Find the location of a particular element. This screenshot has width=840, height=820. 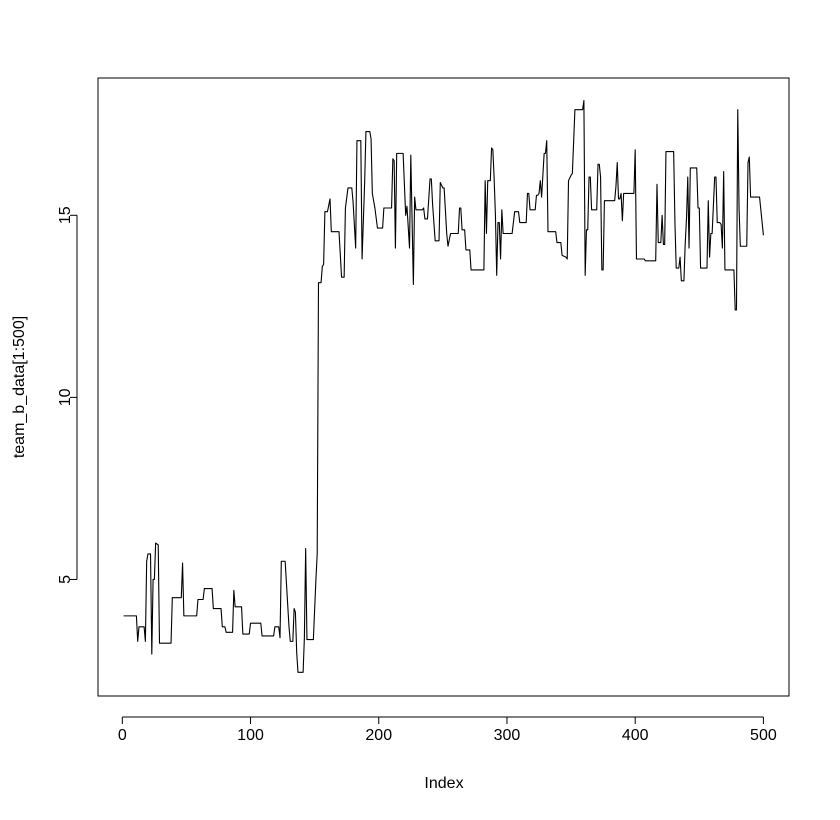

y-tick-label: 5 is located at coordinates (65, 579).